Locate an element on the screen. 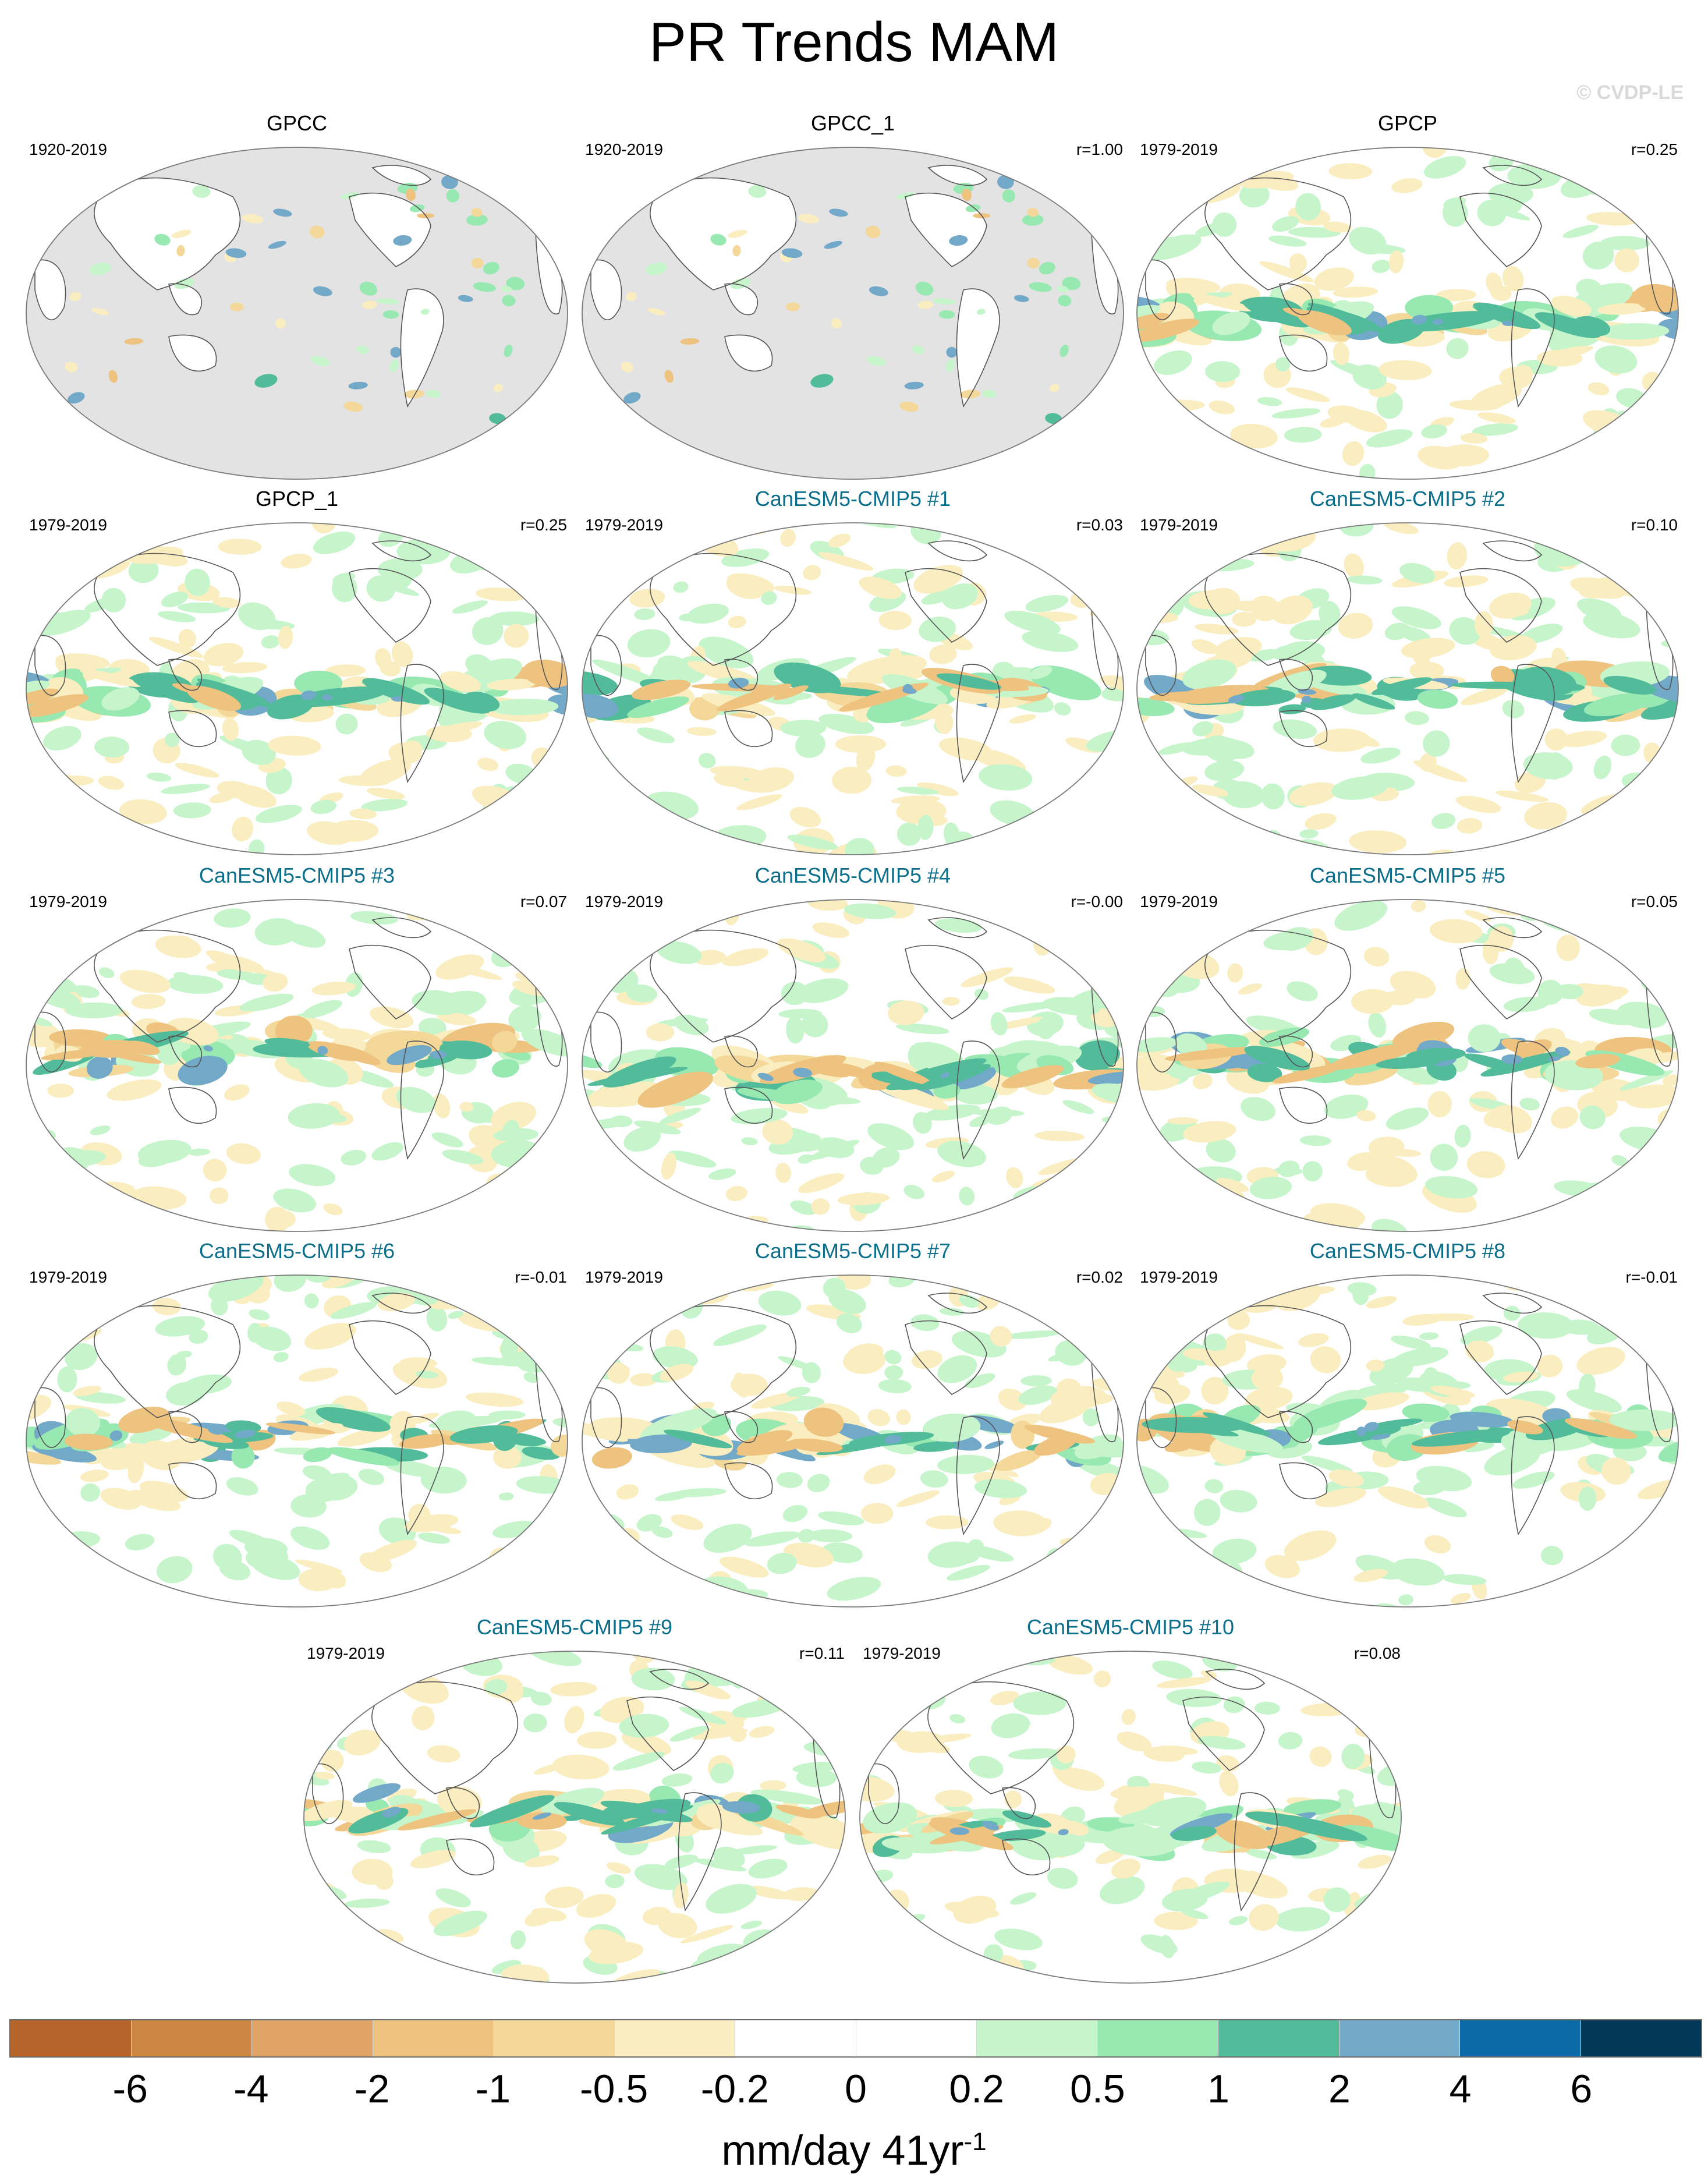 This screenshot has height=2181, width=1708. units-exponent: -1 is located at coordinates (975, 2141).